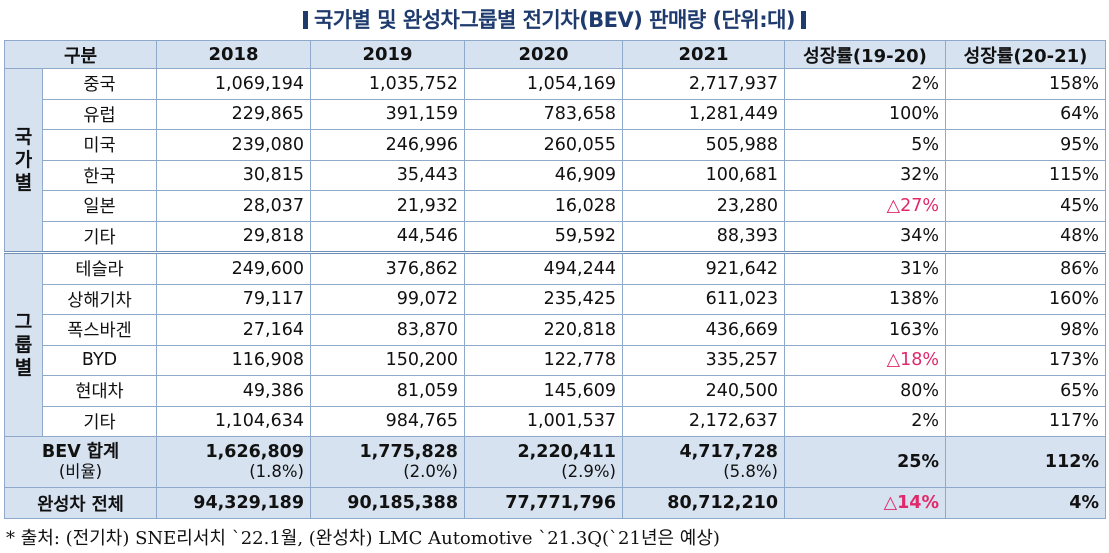 This screenshot has width=1109, height=553. Describe the element at coordinates (276, 471) in the screenshot. I see `bev-sum-ratio: (1.8%)` at that location.